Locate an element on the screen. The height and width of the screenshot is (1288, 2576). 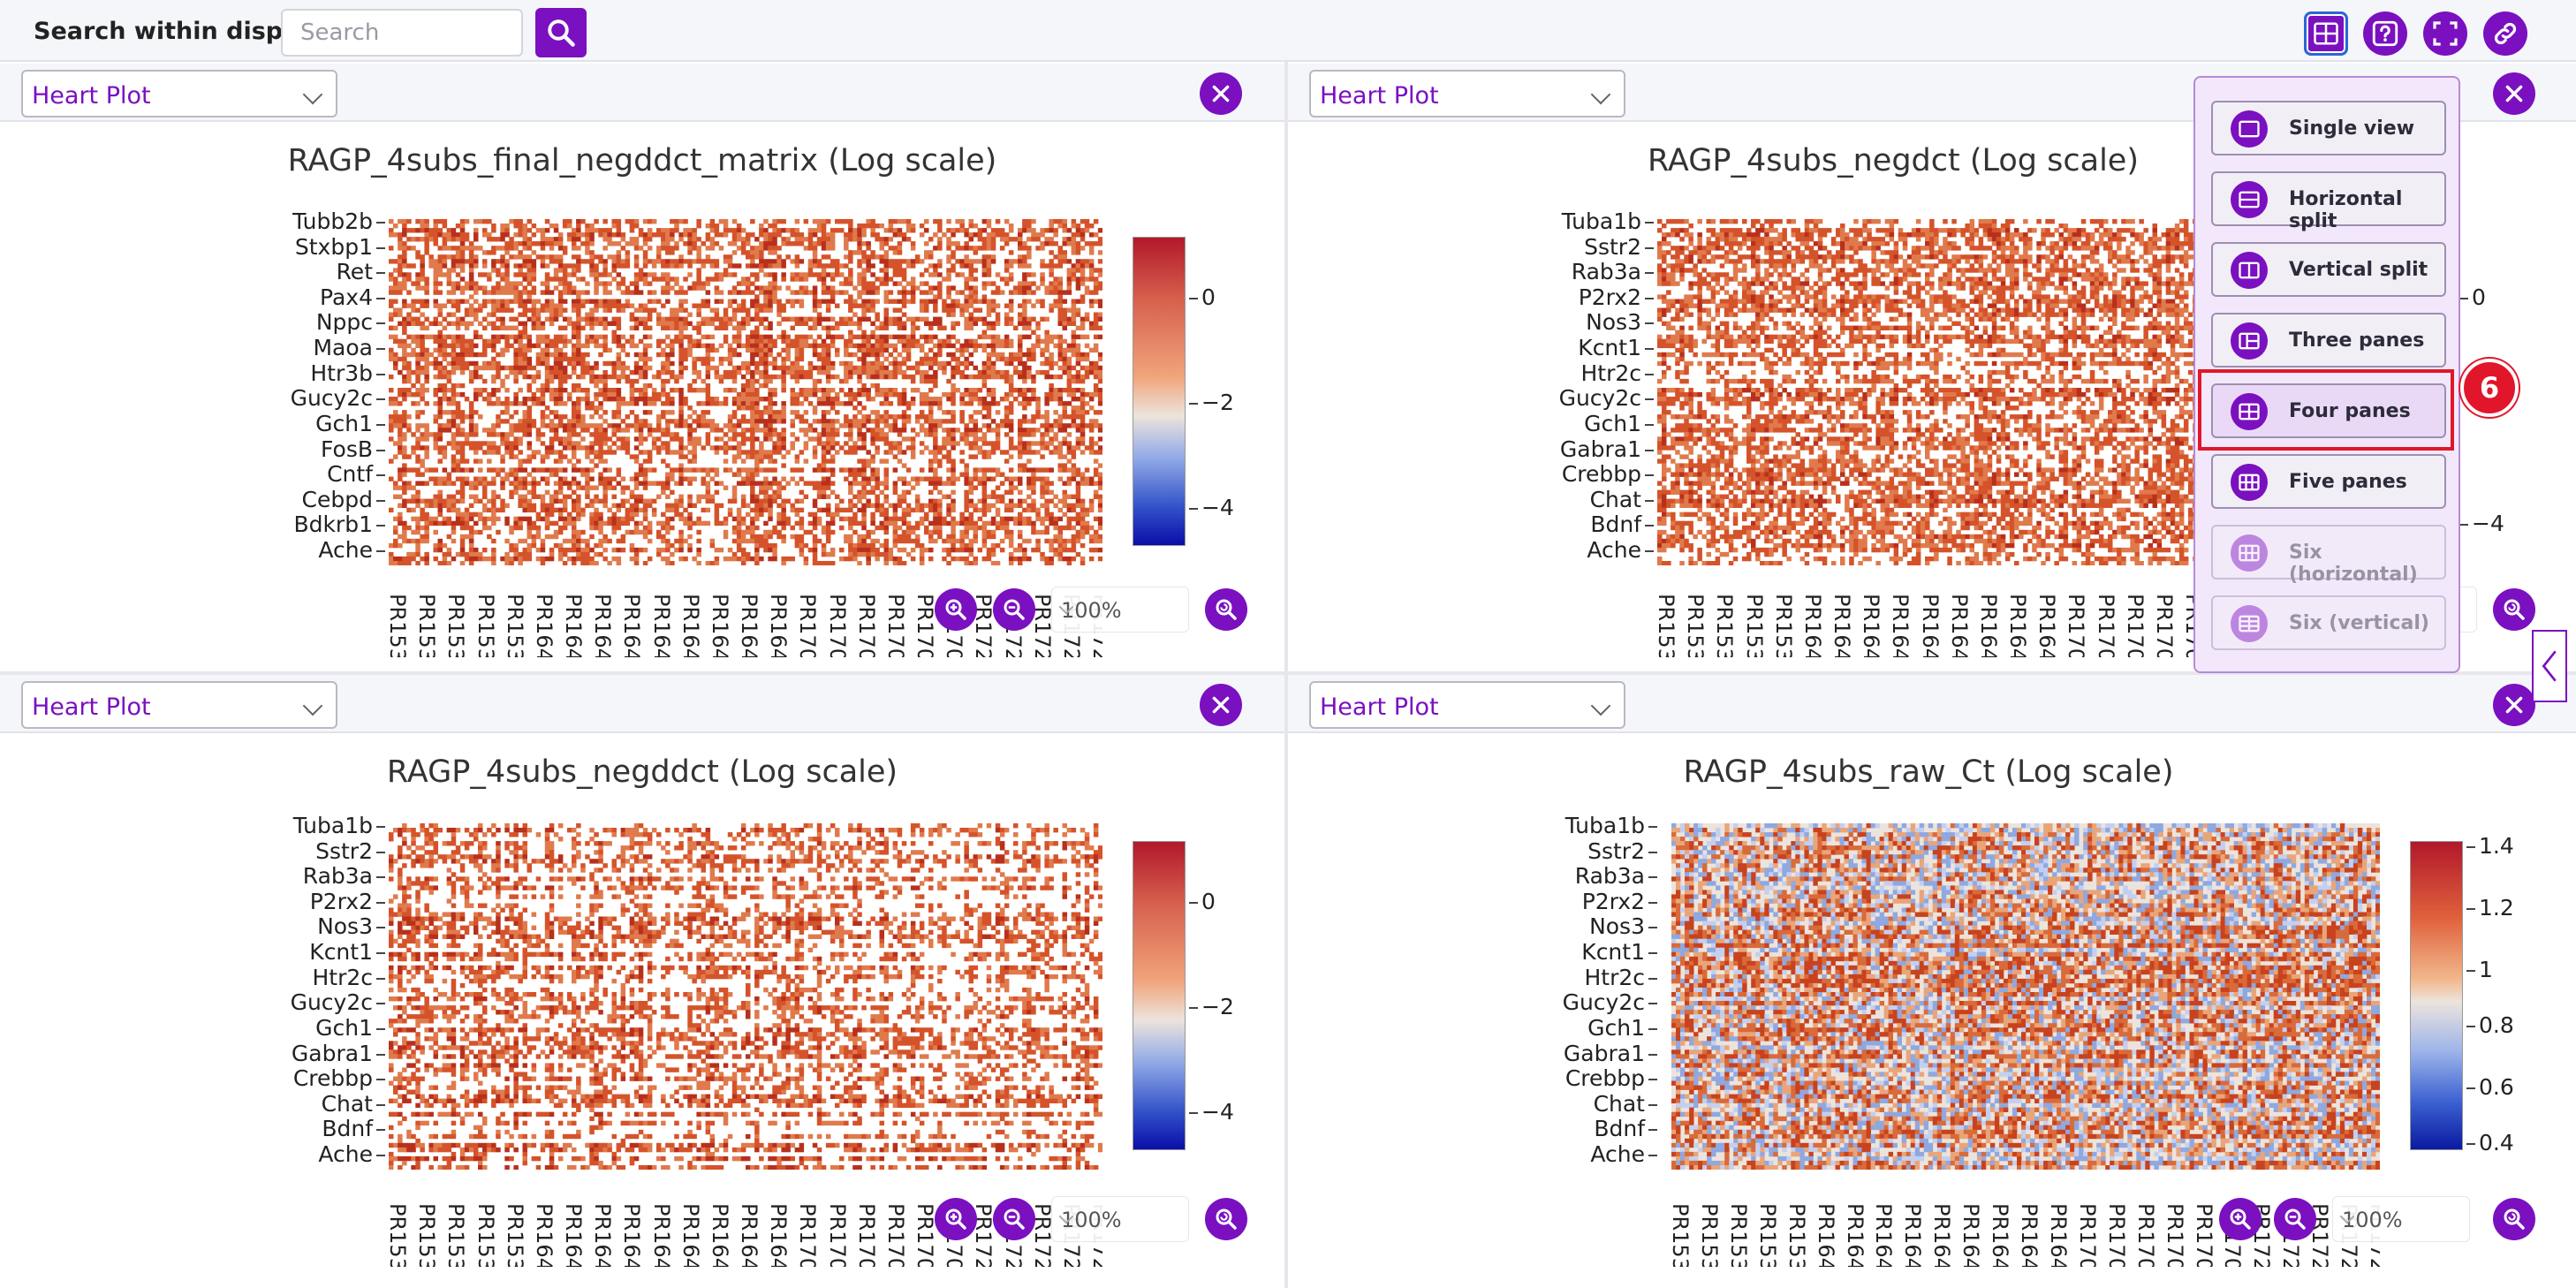
layout-option-single-view: Single view is located at coordinates (2329, 128).